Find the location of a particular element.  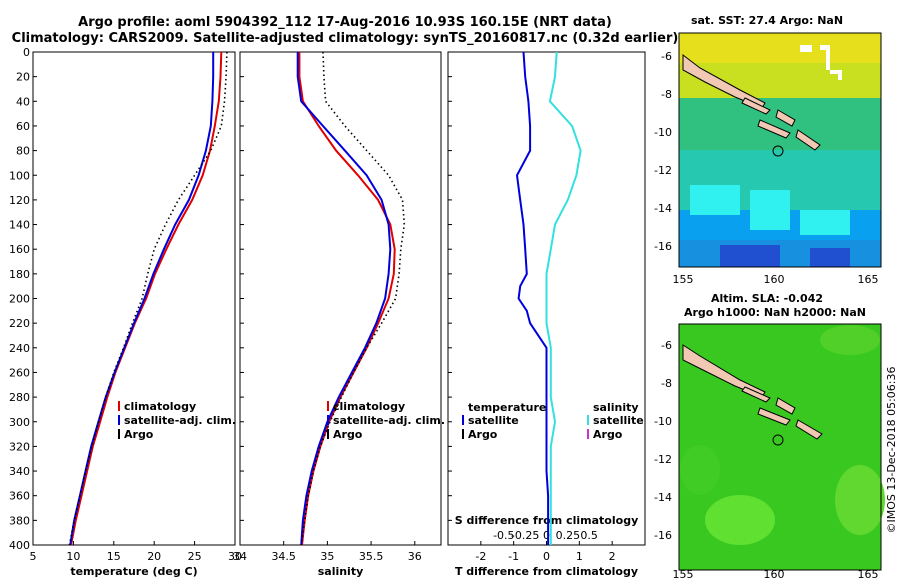

y-tick-label: 160 is located at coordinates (19, 249).